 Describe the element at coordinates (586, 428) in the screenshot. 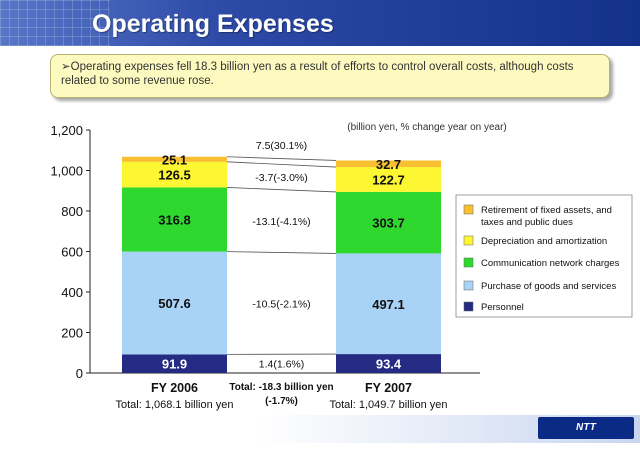

I see `ntt-communications-logo: NTT Communications` at that location.